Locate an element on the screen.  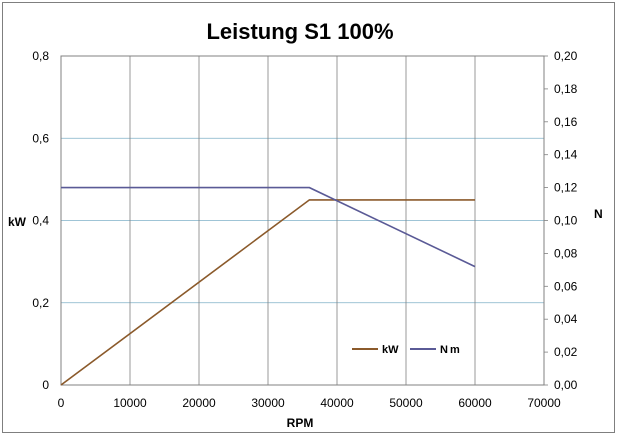
x-tick-label: 50000 is located at coordinates (406, 403).